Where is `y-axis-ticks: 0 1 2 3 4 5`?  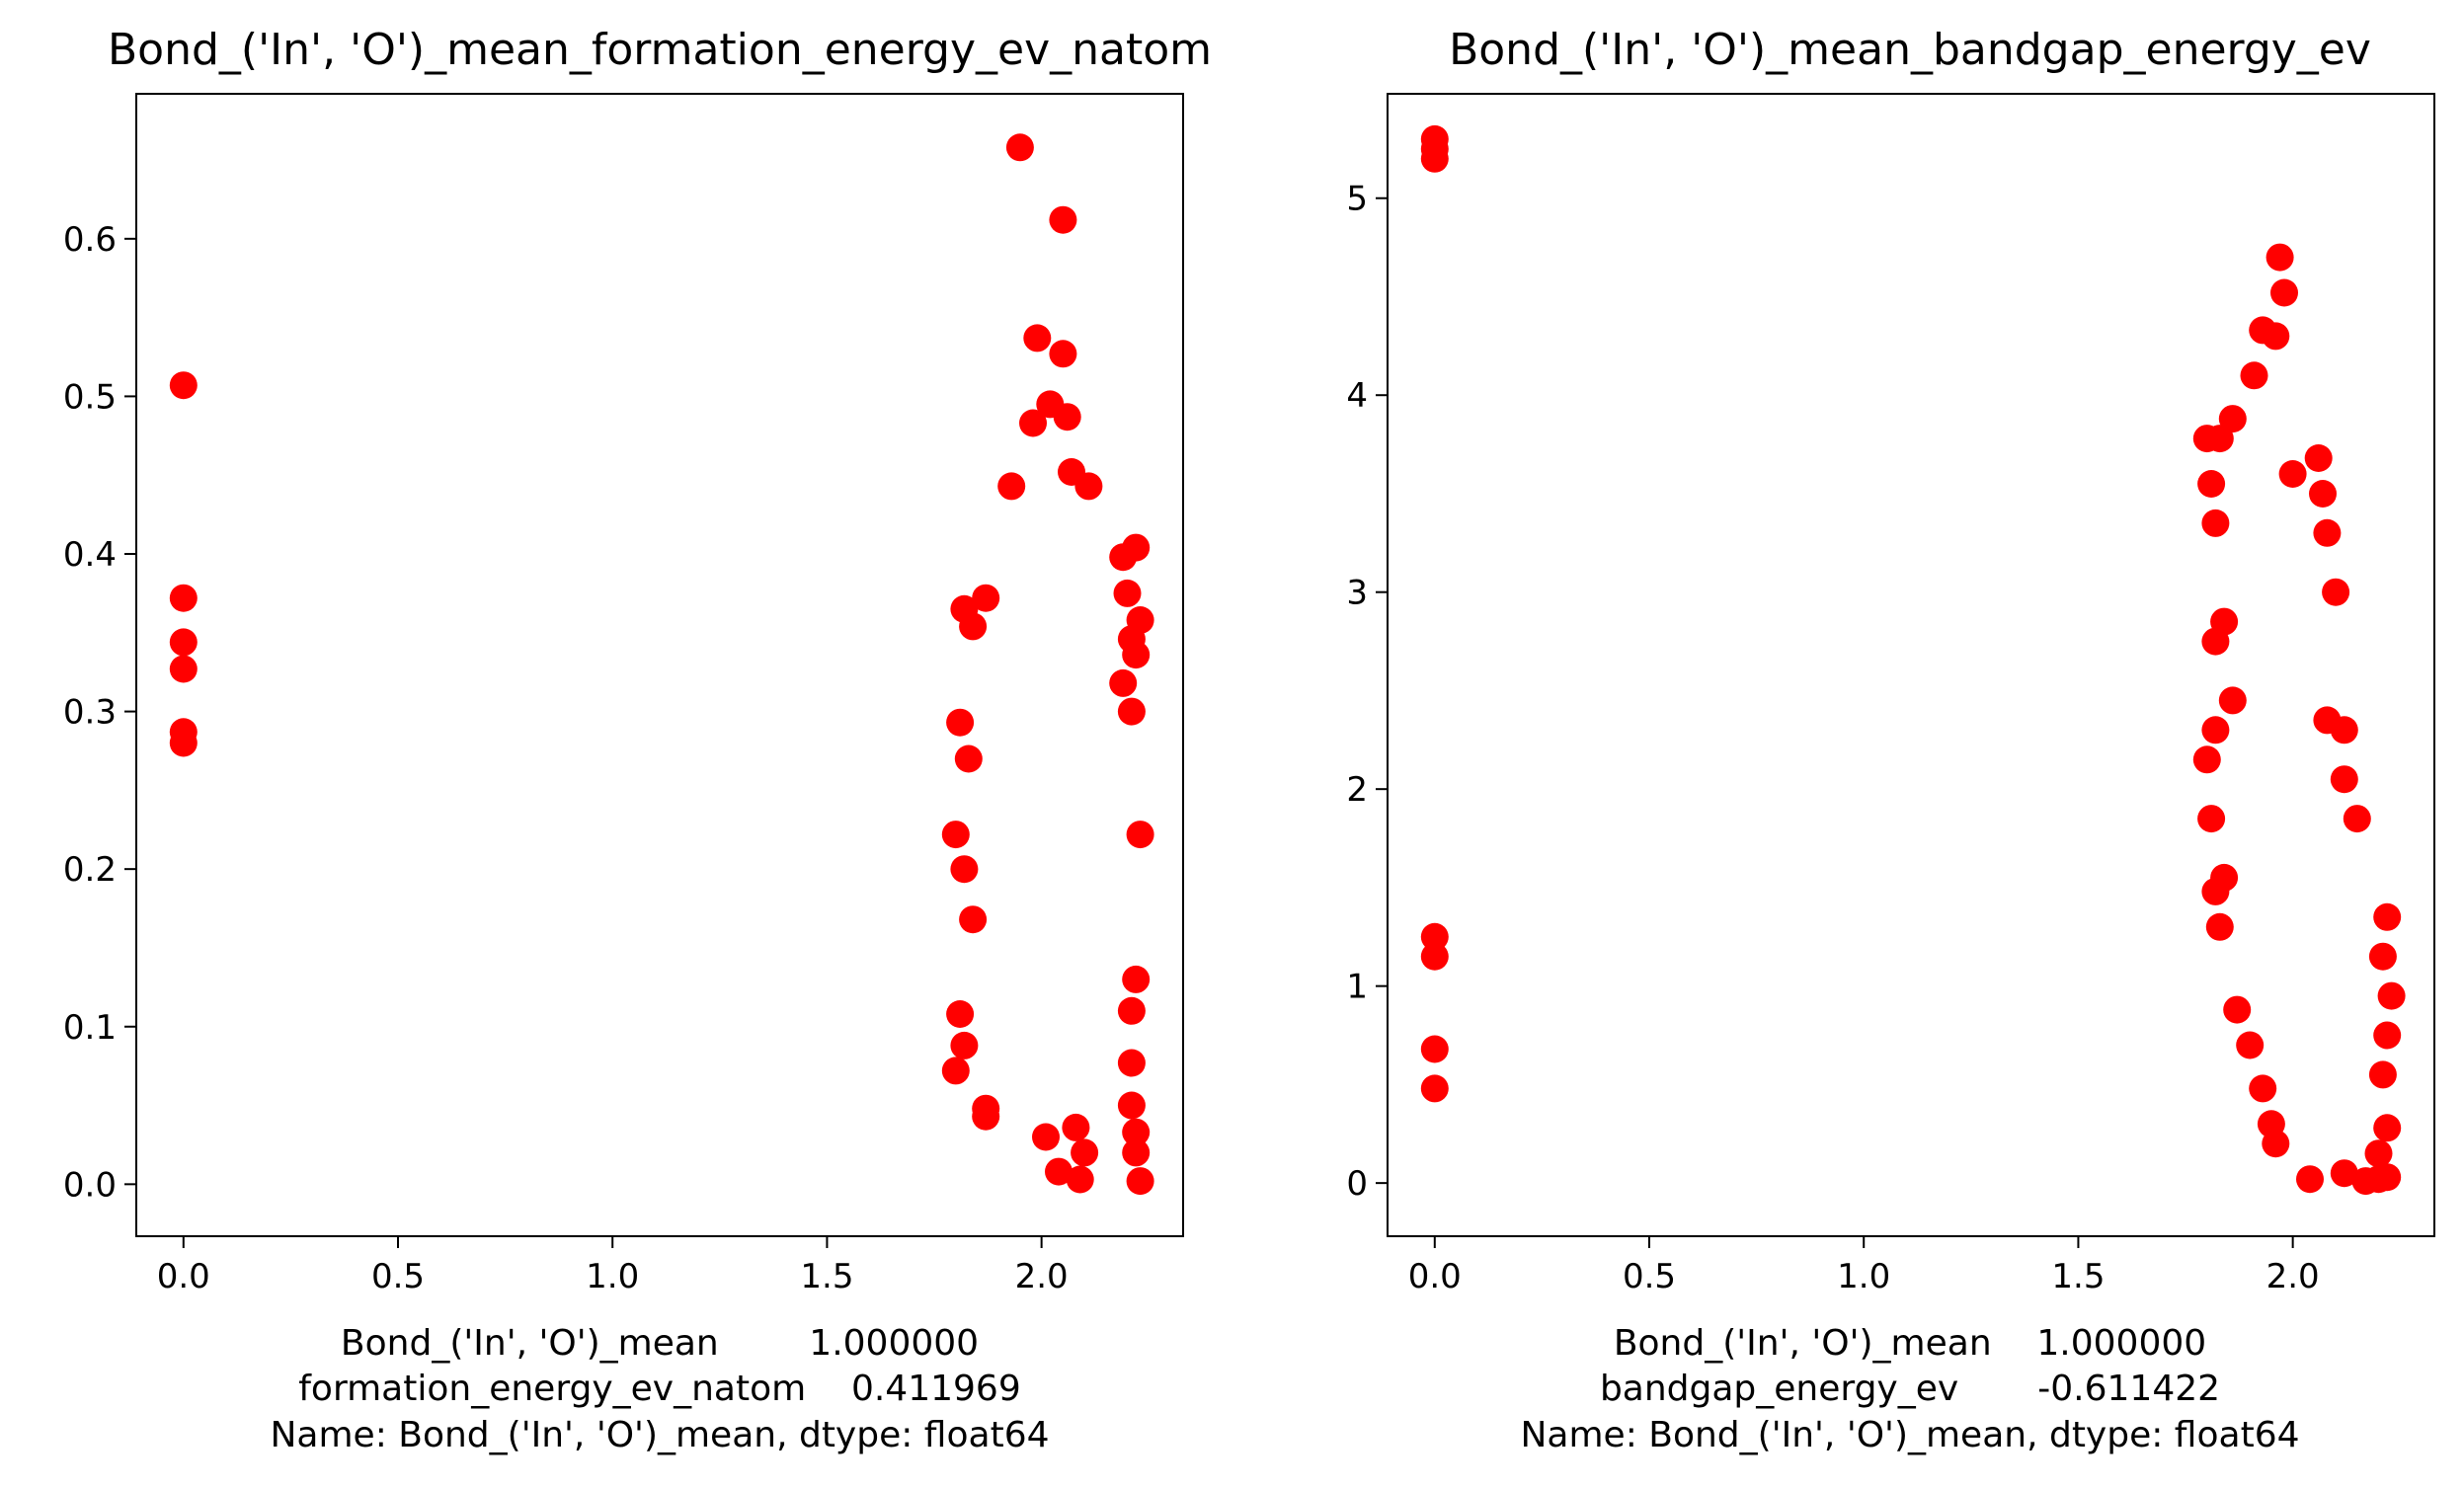 y-axis-ticks: 0 1 2 3 4 5 is located at coordinates (1367, 692).